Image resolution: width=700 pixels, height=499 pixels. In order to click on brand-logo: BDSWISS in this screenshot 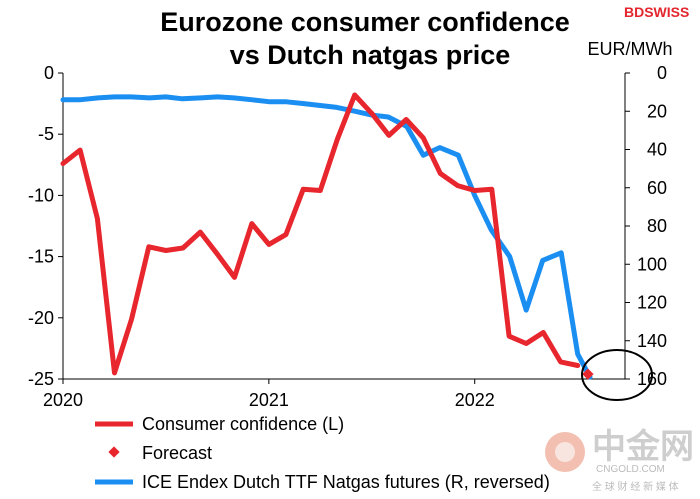, I will do `click(656, 12)`.